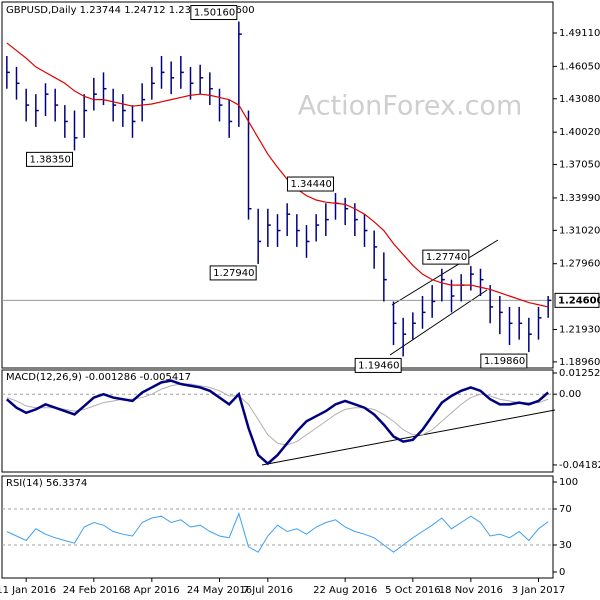 The height and width of the screenshot is (600, 600). I want to click on annotation: 1.19860, so click(504, 361).